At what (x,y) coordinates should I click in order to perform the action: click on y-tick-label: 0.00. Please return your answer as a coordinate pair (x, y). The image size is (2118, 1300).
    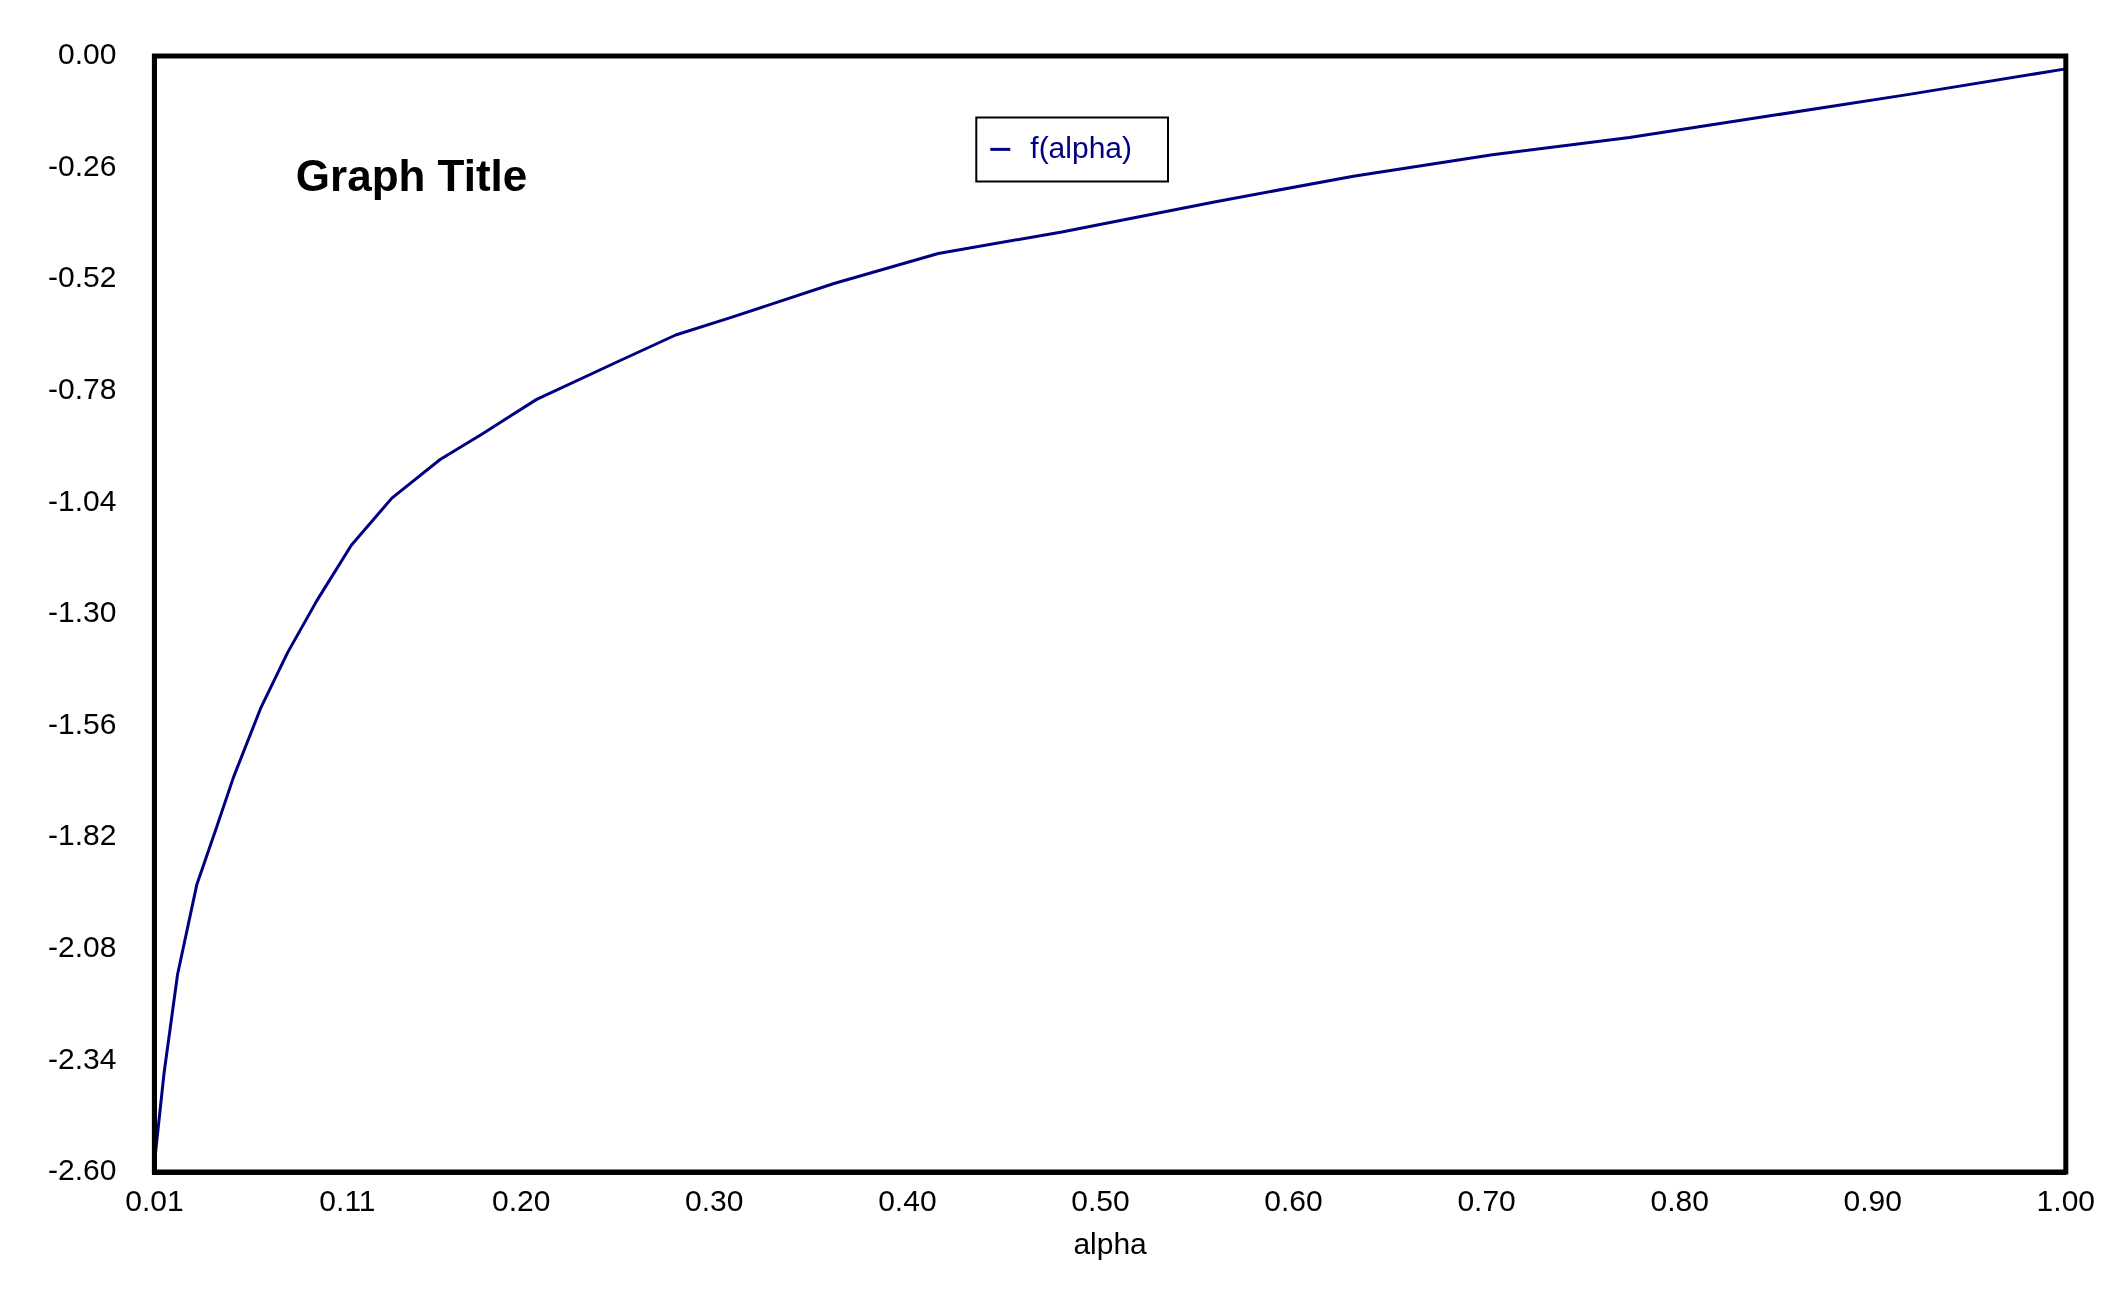
    Looking at the image, I should click on (87, 54).